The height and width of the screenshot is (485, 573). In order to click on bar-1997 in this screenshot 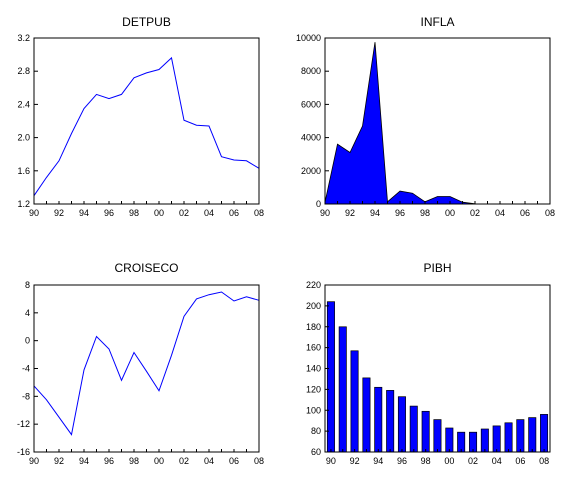, I will do `click(413, 429)`.